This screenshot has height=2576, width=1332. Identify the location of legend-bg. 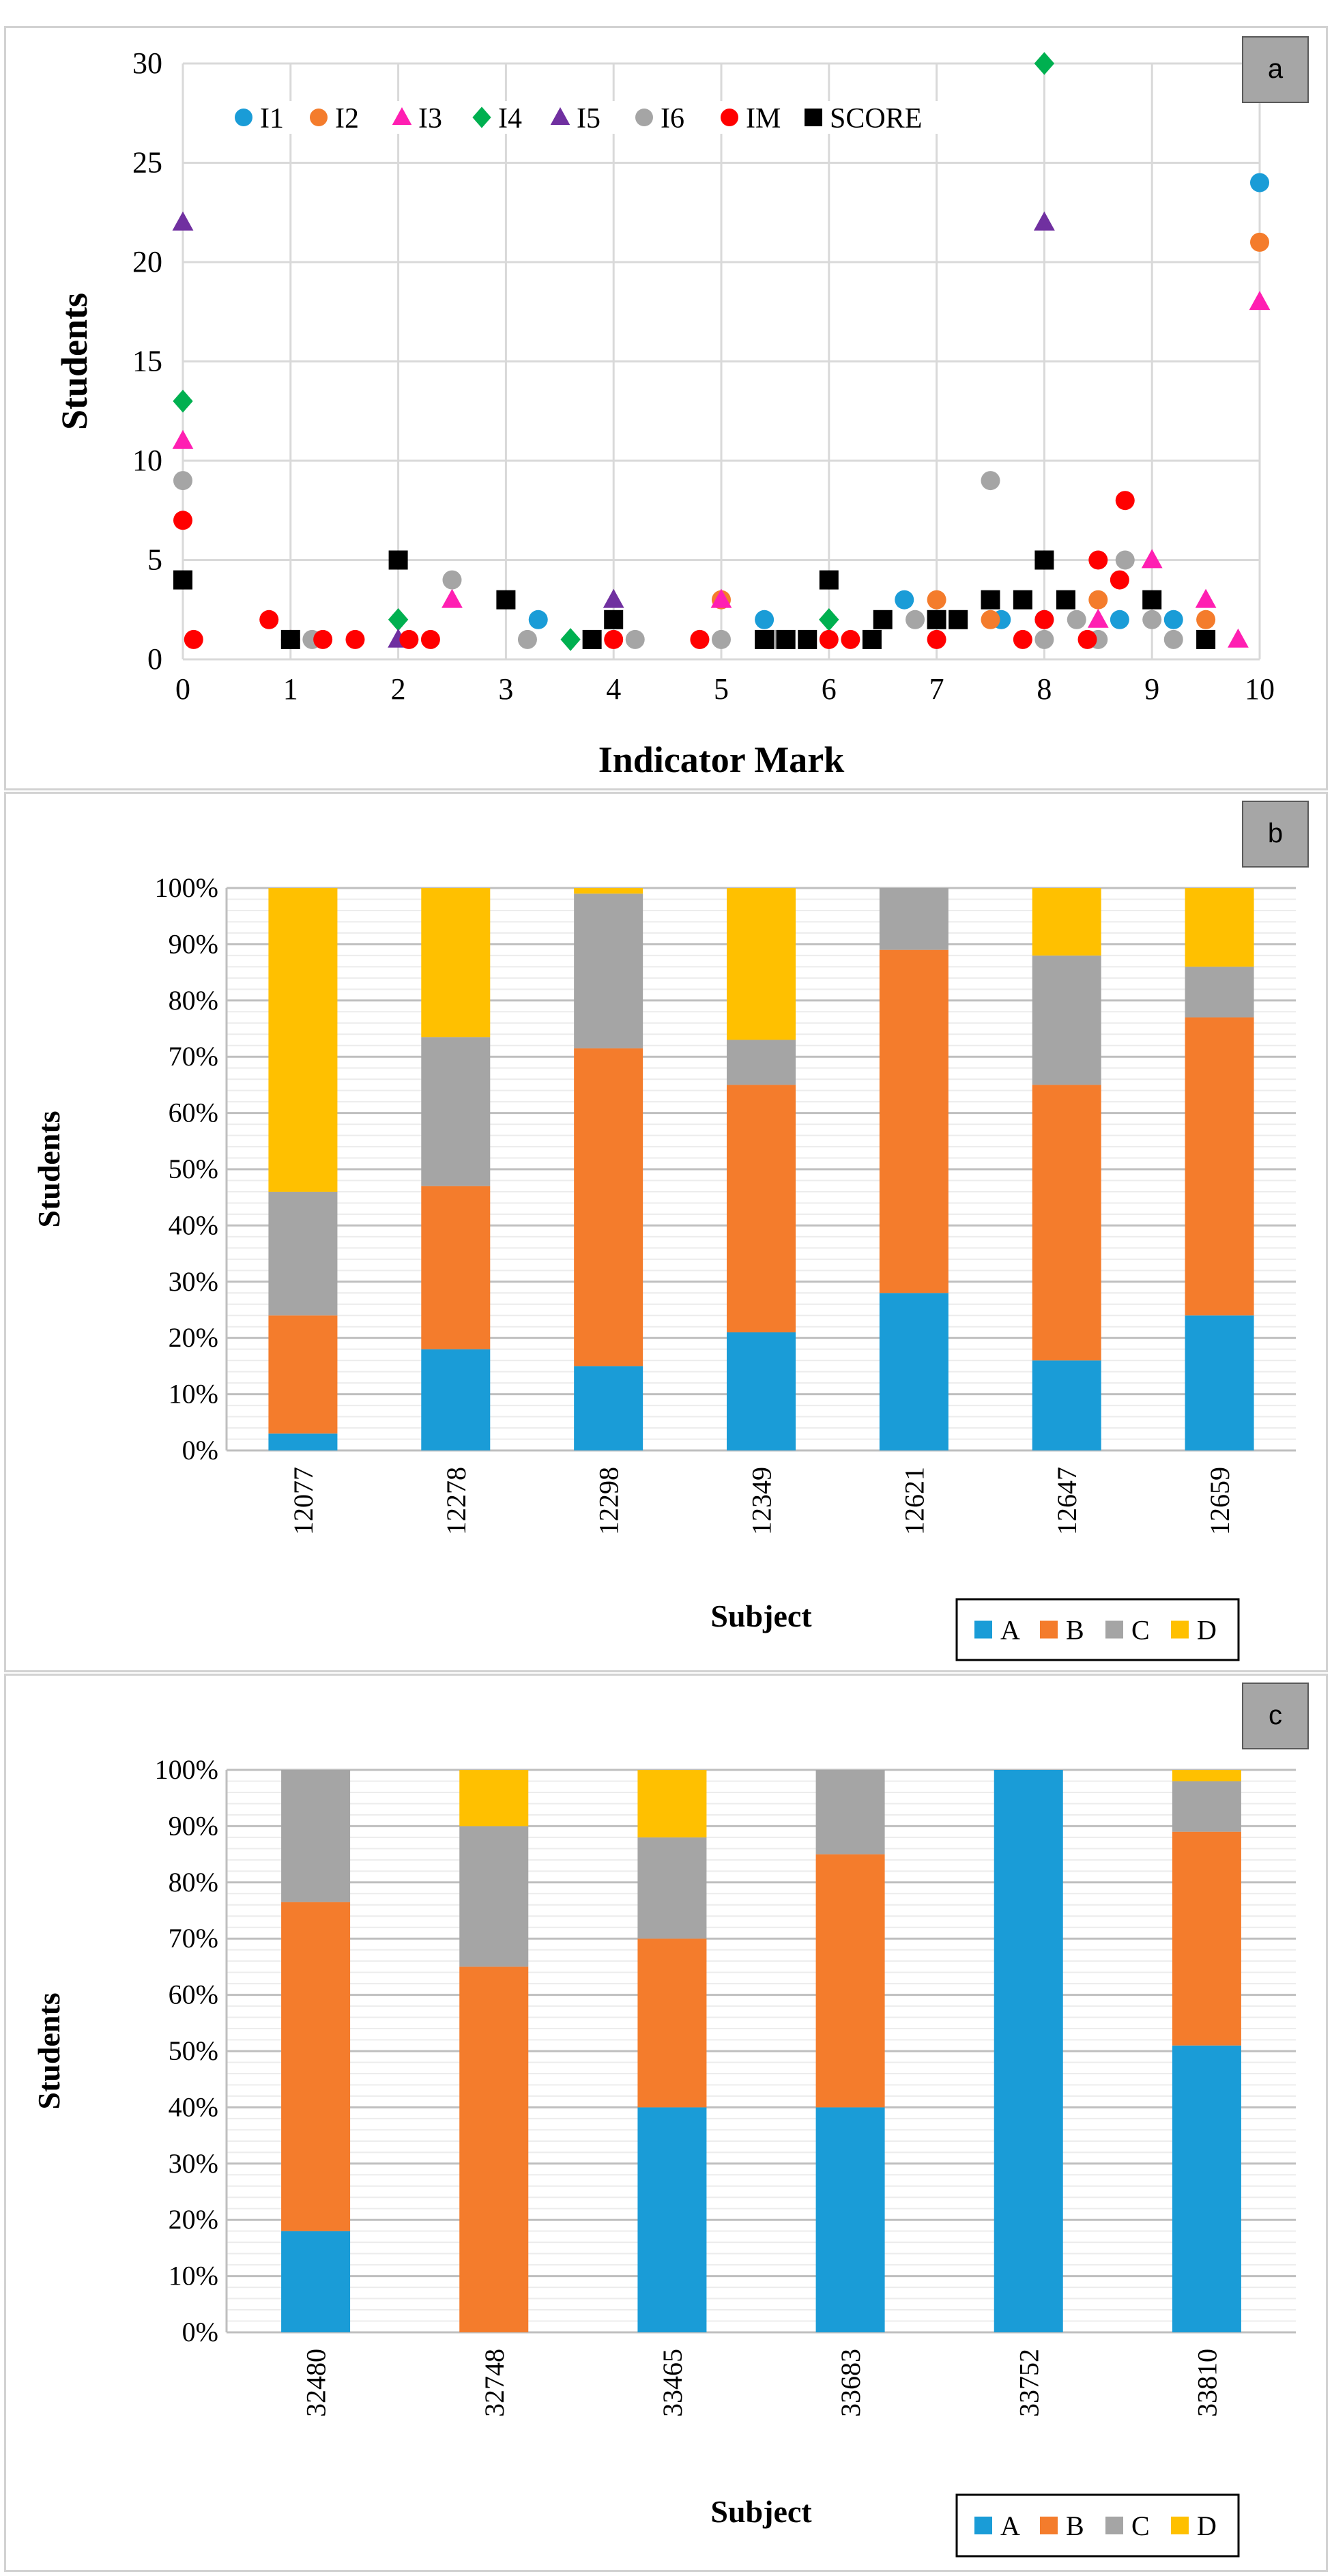
(875, 117).